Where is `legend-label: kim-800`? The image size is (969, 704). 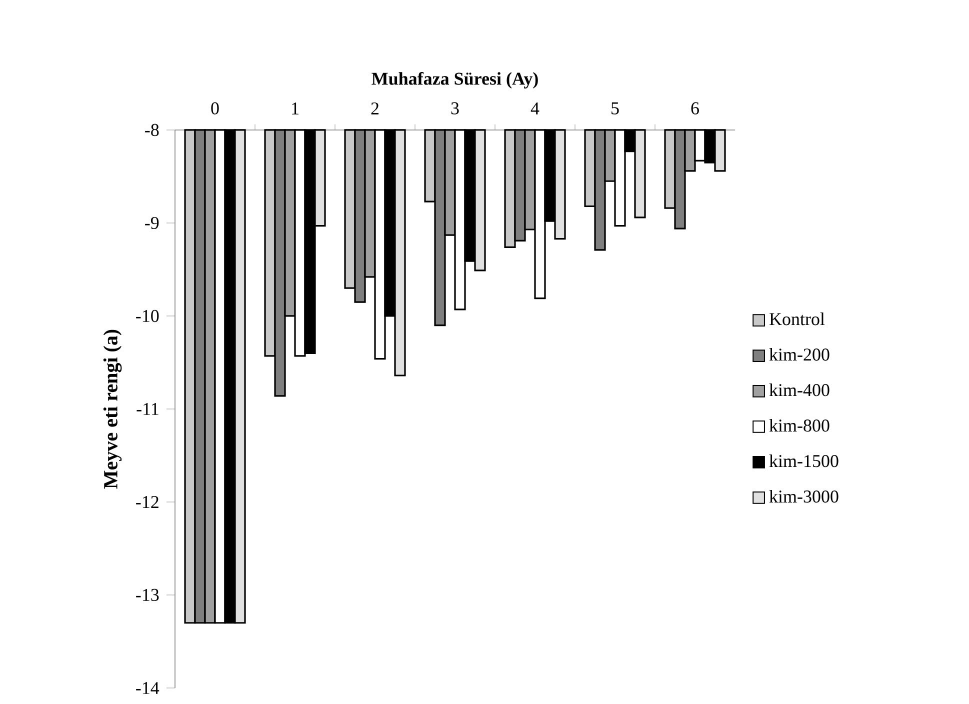 legend-label: kim-800 is located at coordinates (799, 425).